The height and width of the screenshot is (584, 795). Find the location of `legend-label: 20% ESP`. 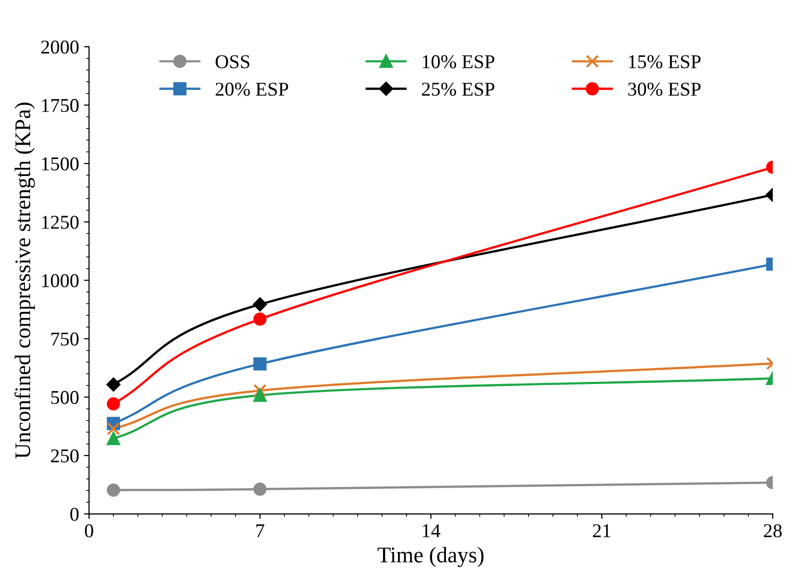

legend-label: 20% ESP is located at coordinates (252, 89).